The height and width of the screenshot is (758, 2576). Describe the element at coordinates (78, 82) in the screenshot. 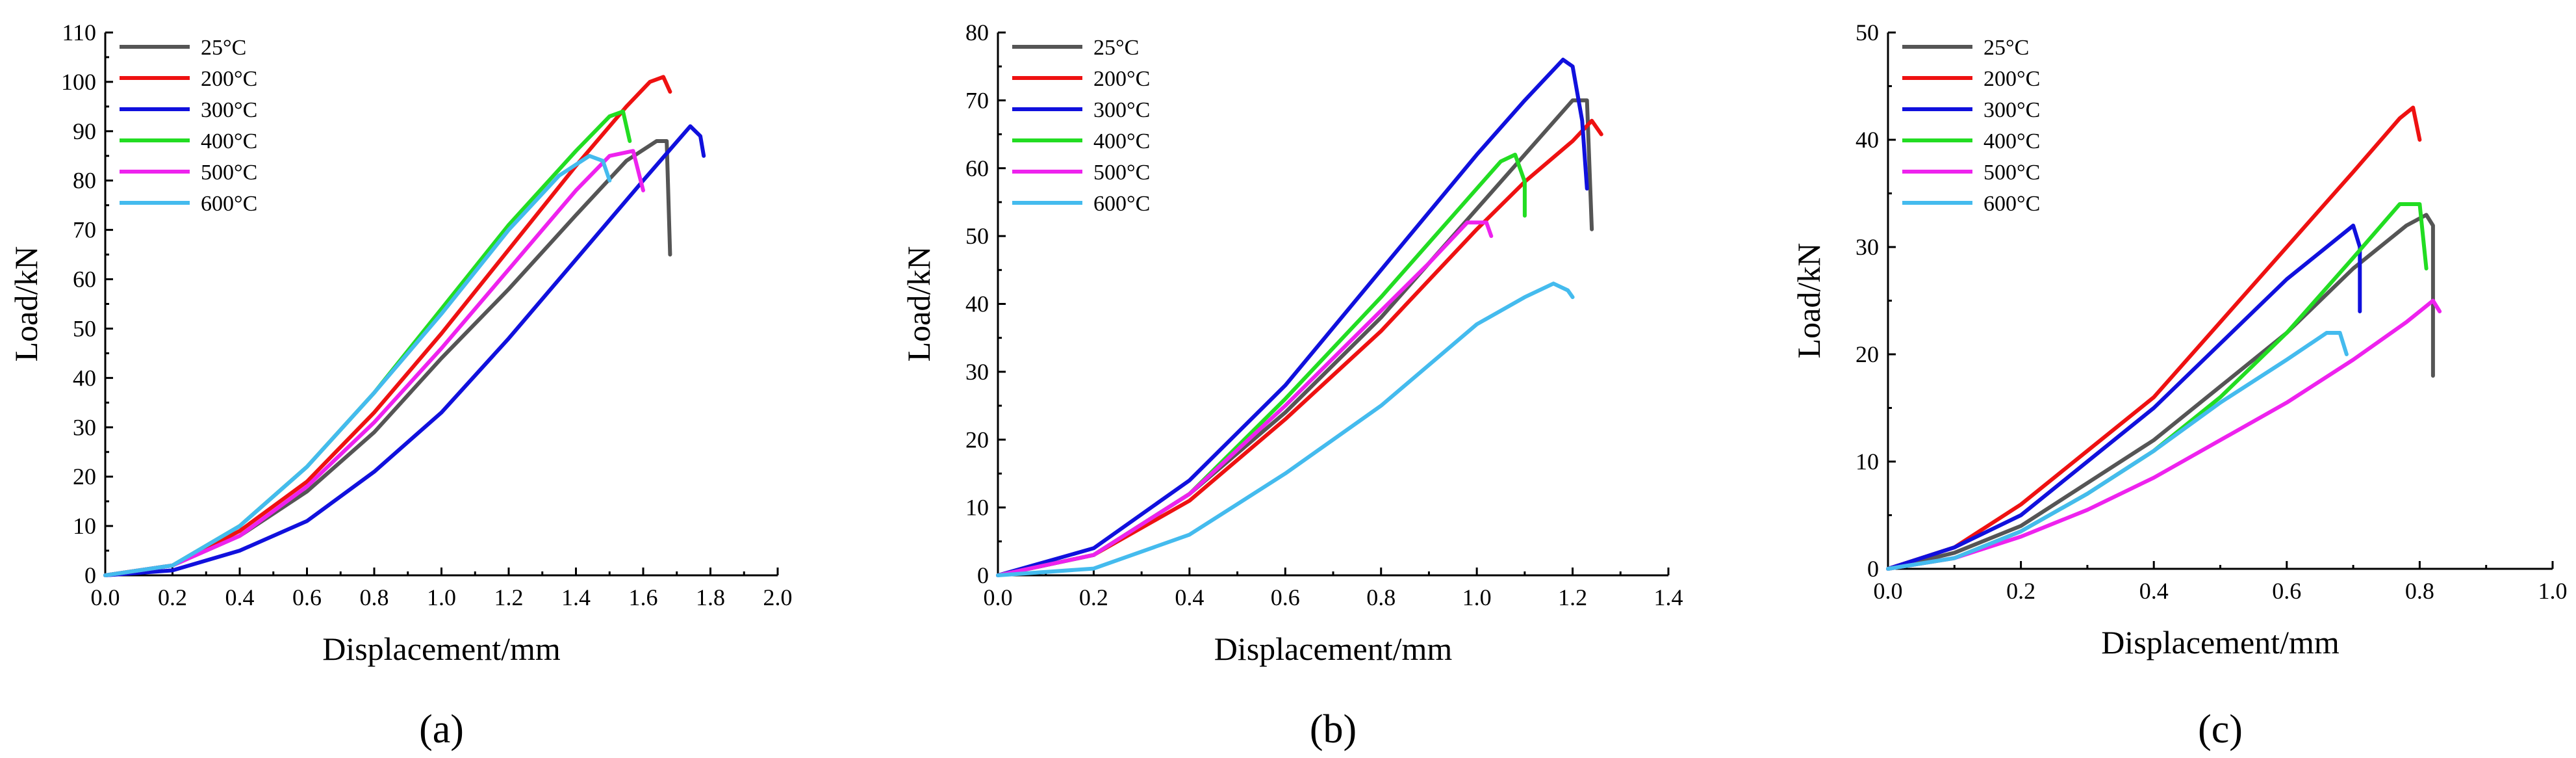

I see `y-tick-label: 100` at that location.